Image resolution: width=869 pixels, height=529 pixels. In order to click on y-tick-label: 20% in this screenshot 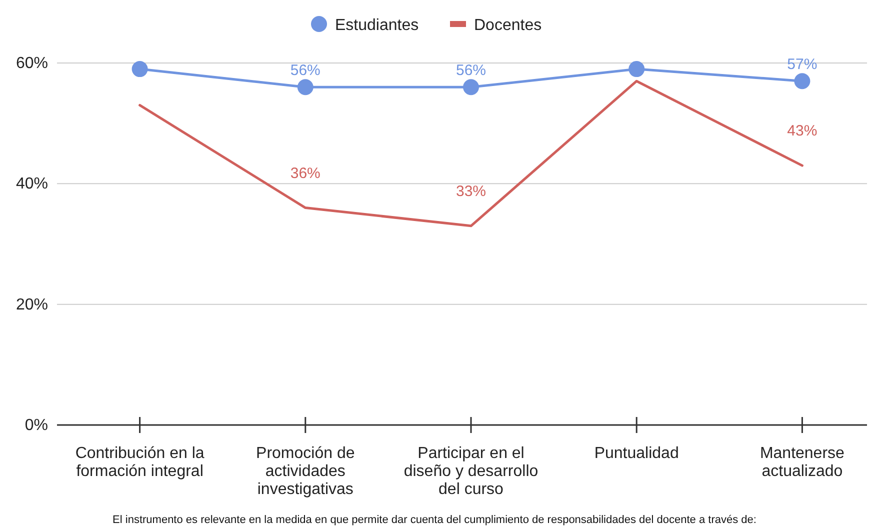, I will do `click(32, 305)`.